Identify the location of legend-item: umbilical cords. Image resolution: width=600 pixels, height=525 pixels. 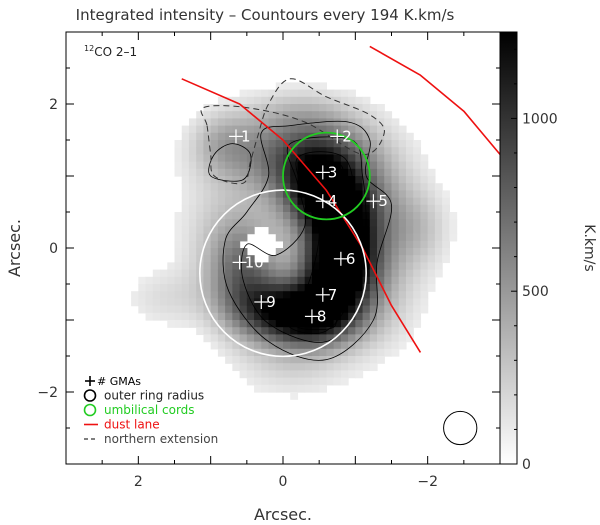
(139, 410).